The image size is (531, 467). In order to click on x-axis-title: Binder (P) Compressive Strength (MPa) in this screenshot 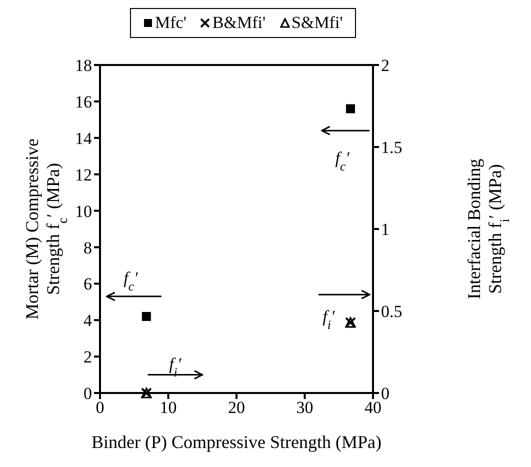, I will do `click(237, 442)`.